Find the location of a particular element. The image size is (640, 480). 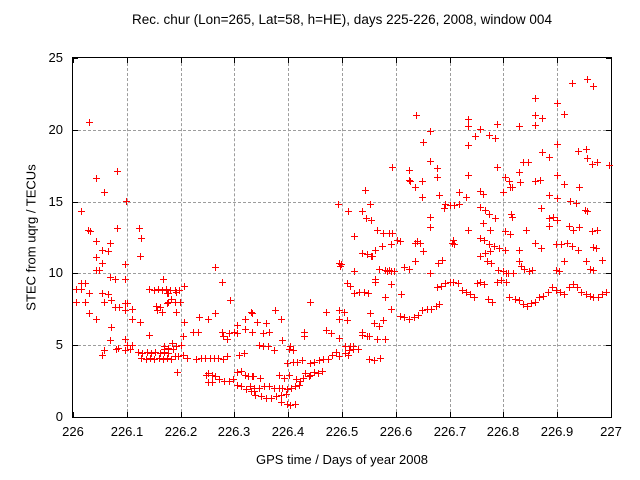

x-tick-label: 226 is located at coordinates (73, 431).